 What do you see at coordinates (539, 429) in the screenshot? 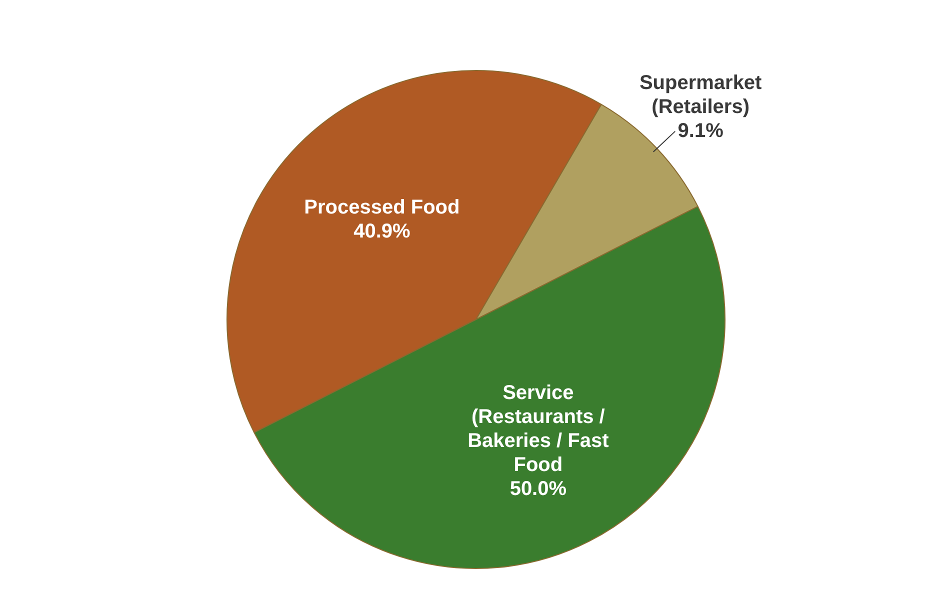
I see `slice-label: Service (Restaurants / Bakeries / Fast Food` at bounding box center [539, 429].